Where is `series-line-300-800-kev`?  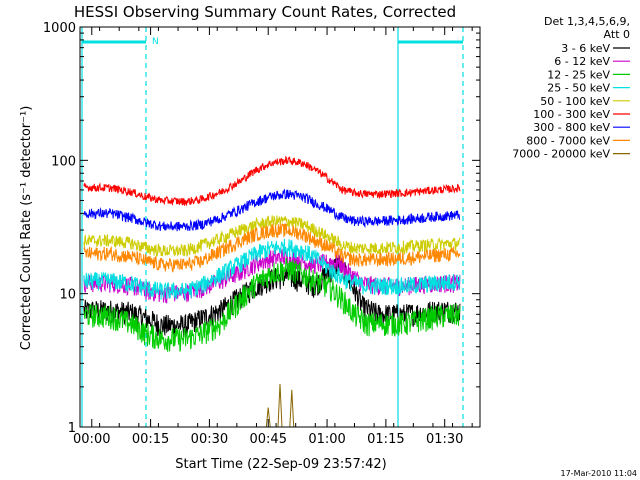 series-line-300-800-kev is located at coordinates (272, 210).